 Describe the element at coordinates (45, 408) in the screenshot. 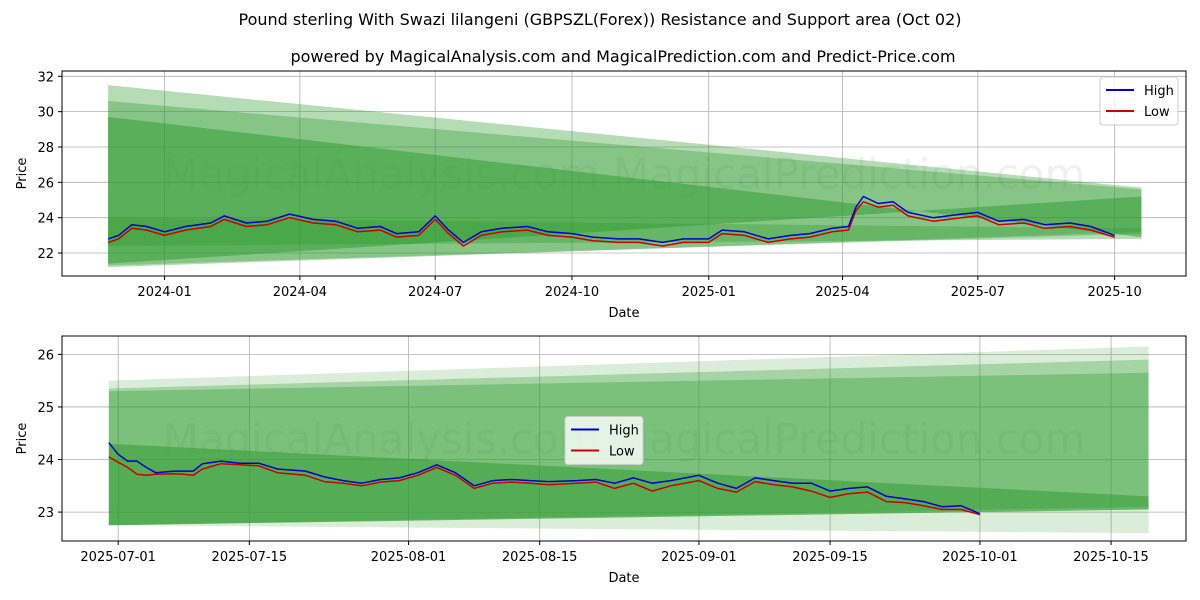

I see `y-tick-label: 25` at that location.